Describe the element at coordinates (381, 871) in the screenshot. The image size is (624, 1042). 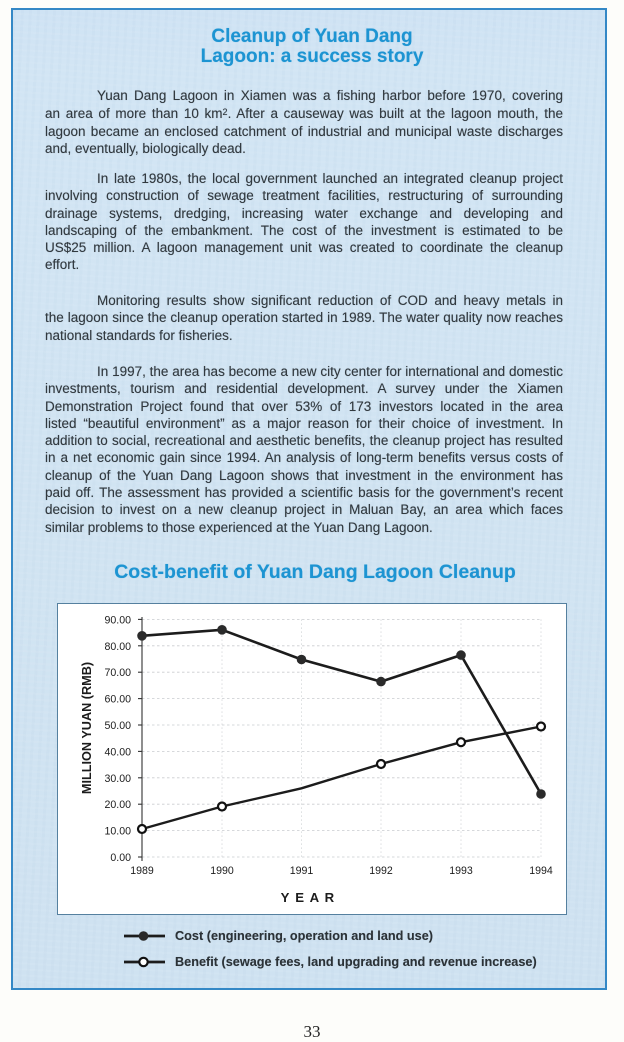
I see `svg-text: 1992` at that location.